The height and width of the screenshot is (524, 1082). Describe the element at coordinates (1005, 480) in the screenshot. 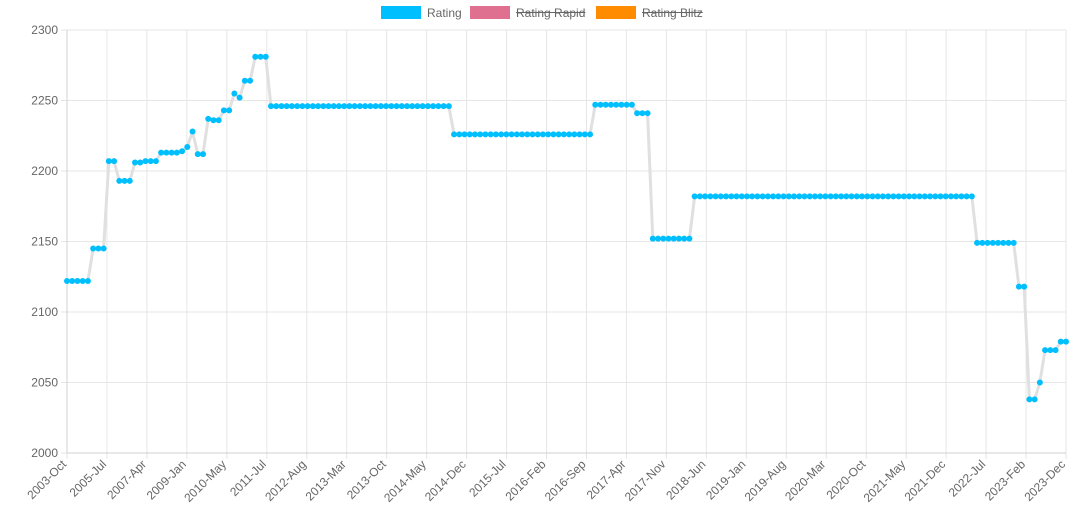

I see `x-tick-label: 2023-Feb` at that location.